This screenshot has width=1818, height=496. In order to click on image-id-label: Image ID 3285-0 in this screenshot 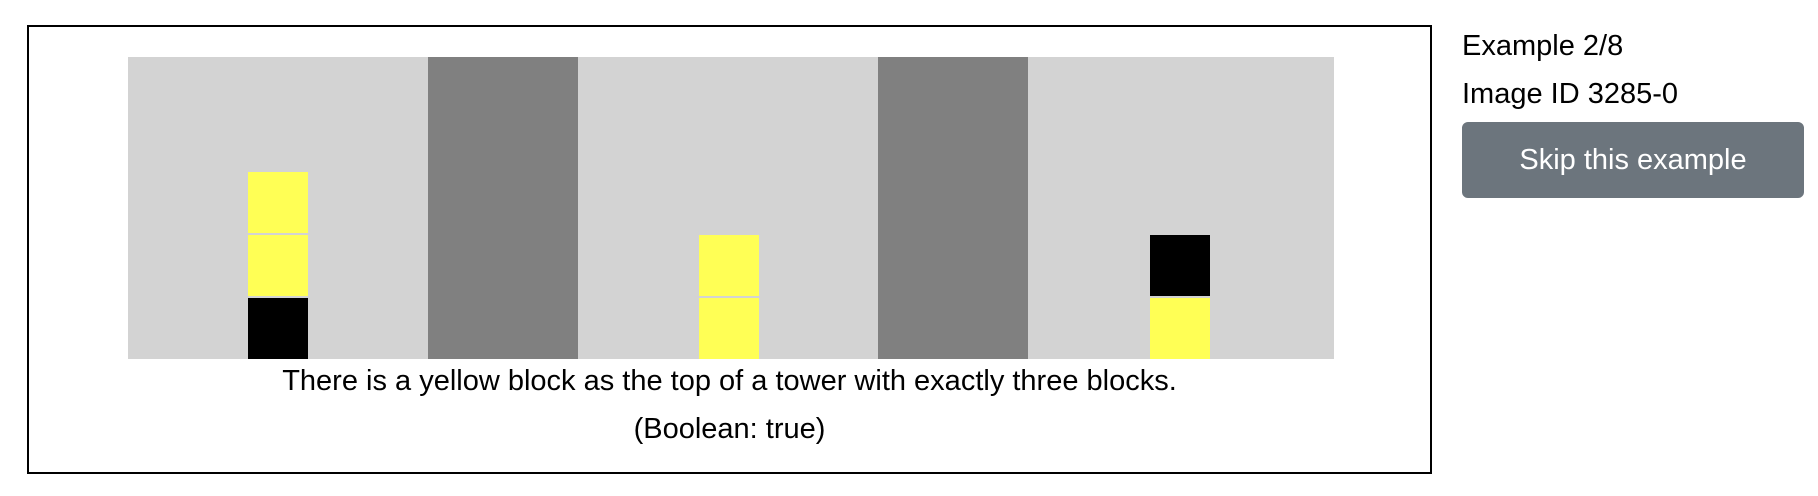, I will do `click(1570, 94)`.